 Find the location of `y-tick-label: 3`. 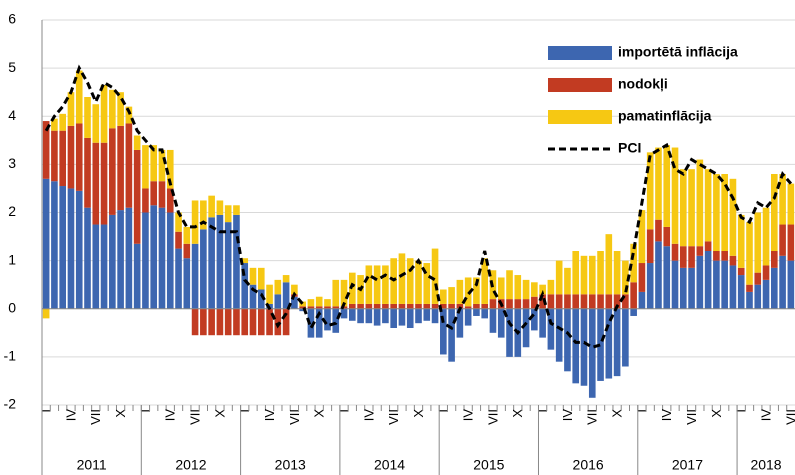

y-tick-label: 3 is located at coordinates (12, 163).